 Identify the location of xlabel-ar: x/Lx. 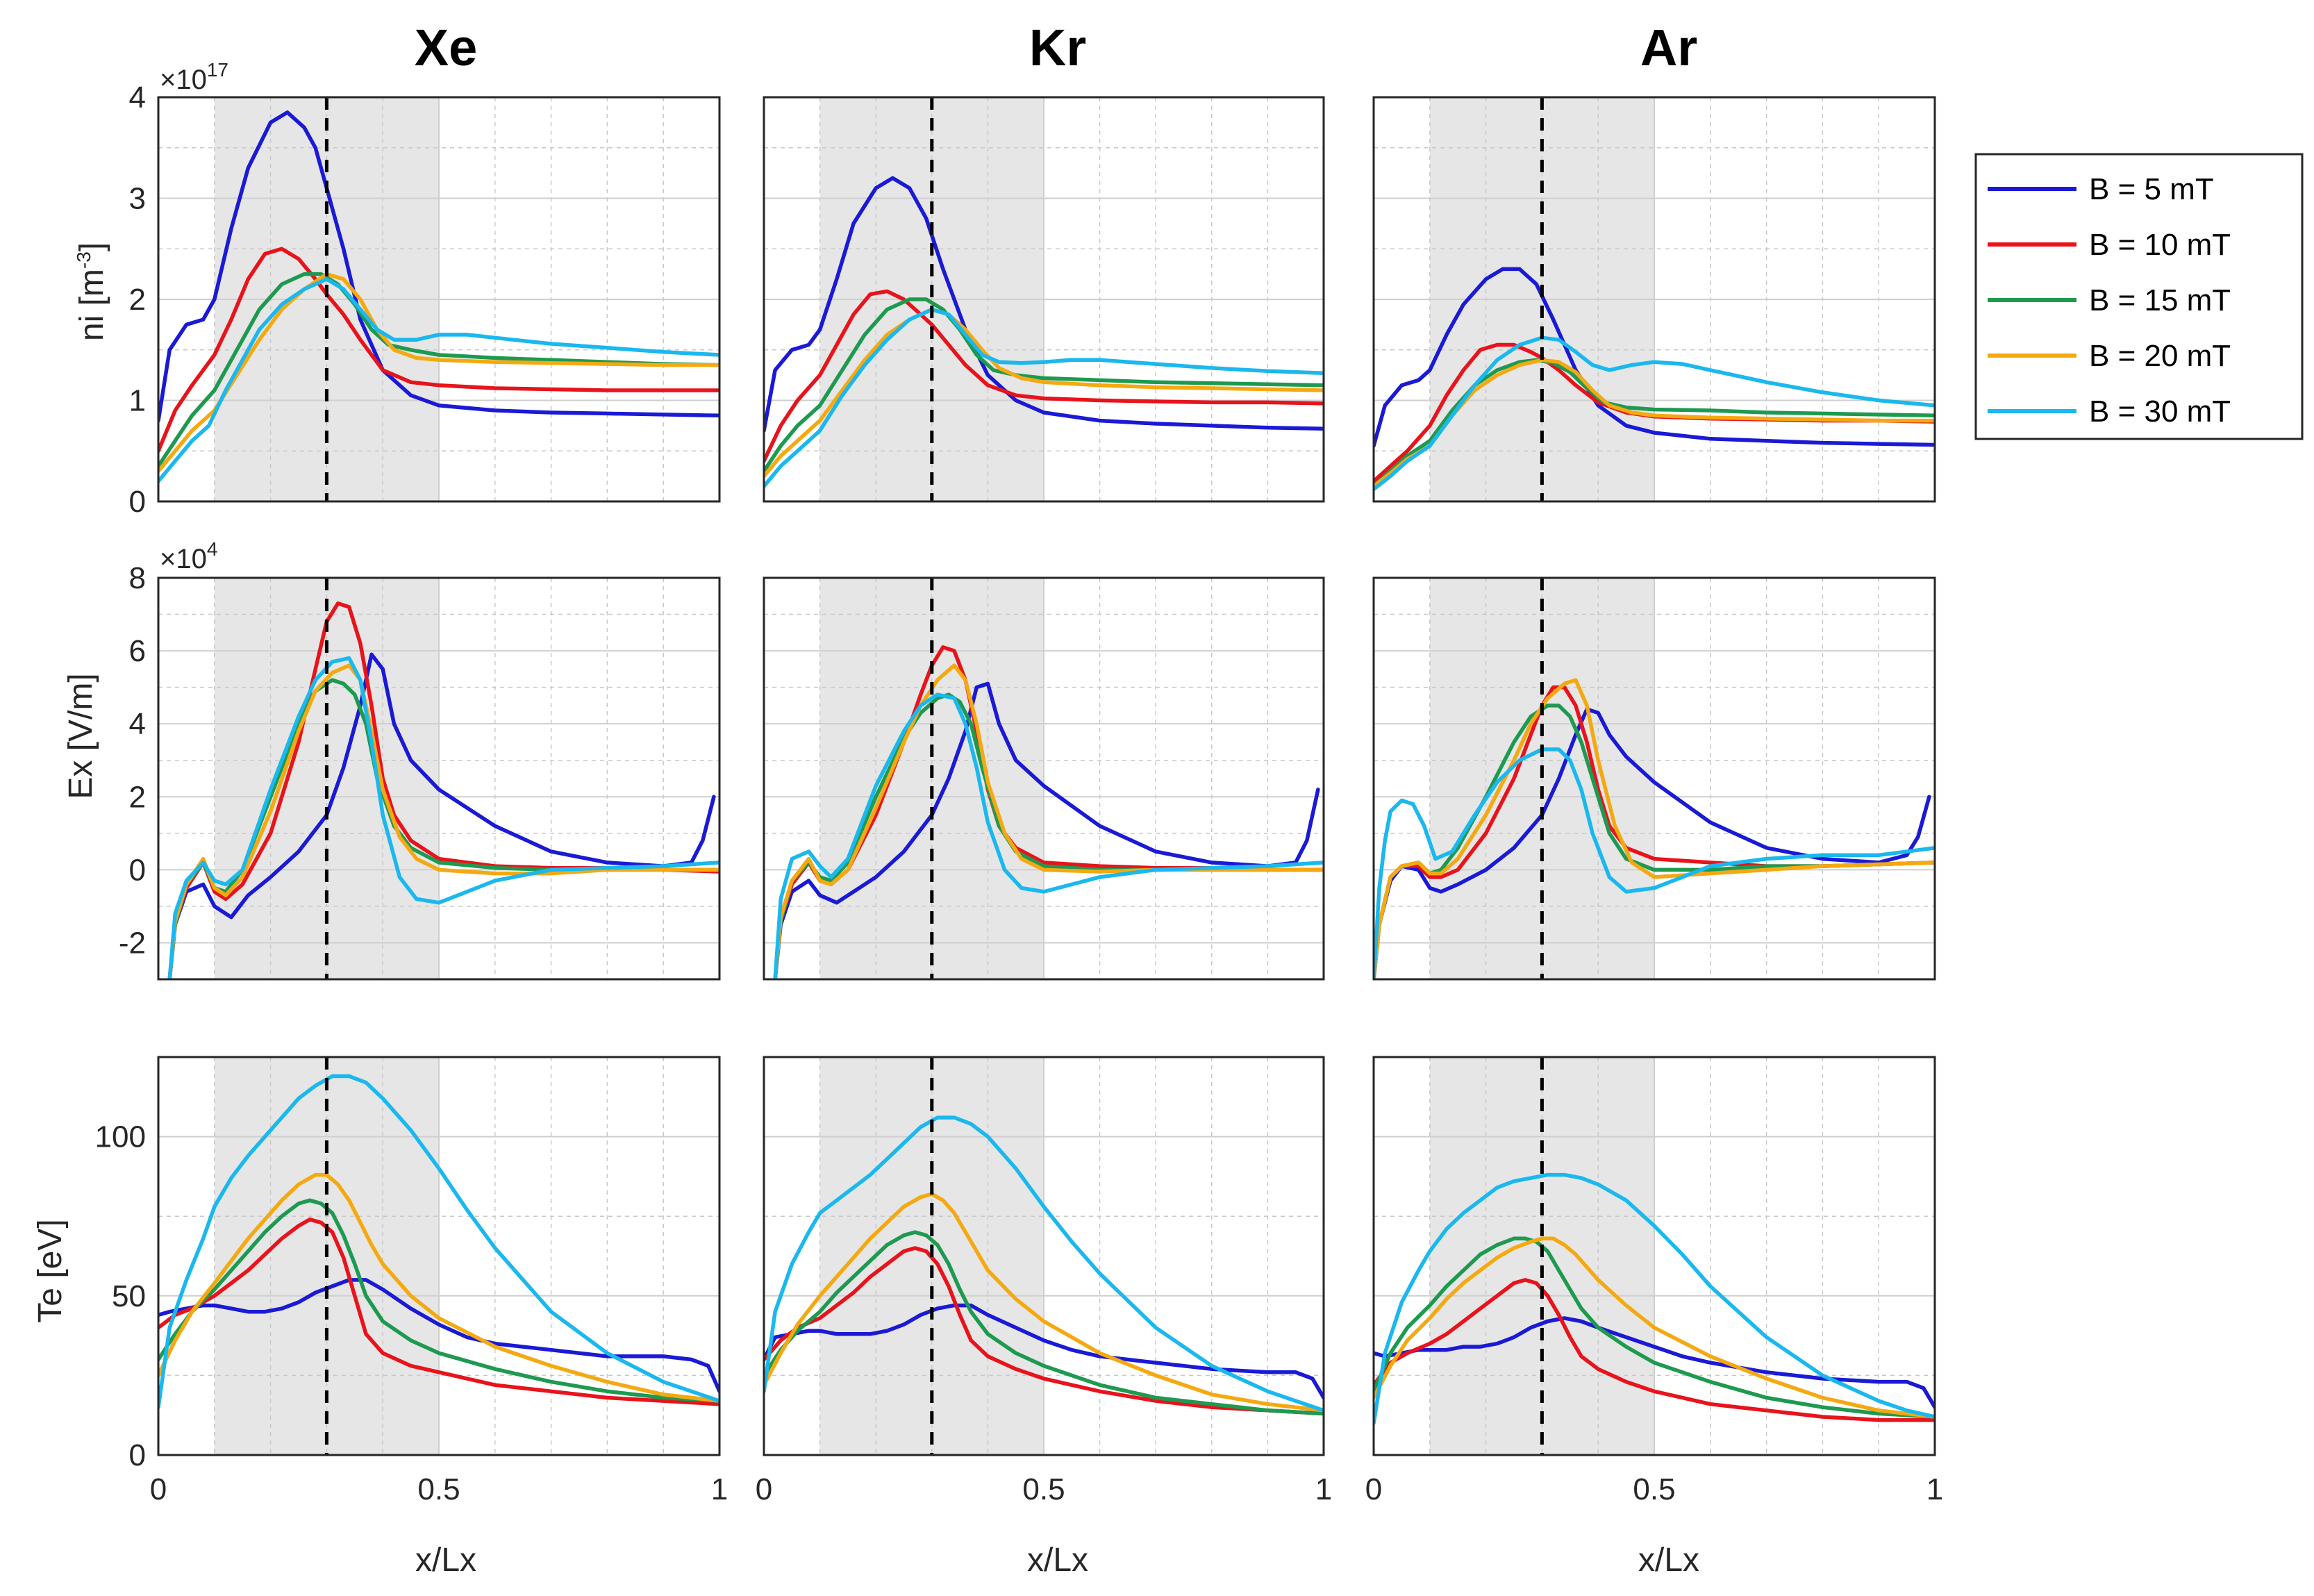
(1668, 1560).